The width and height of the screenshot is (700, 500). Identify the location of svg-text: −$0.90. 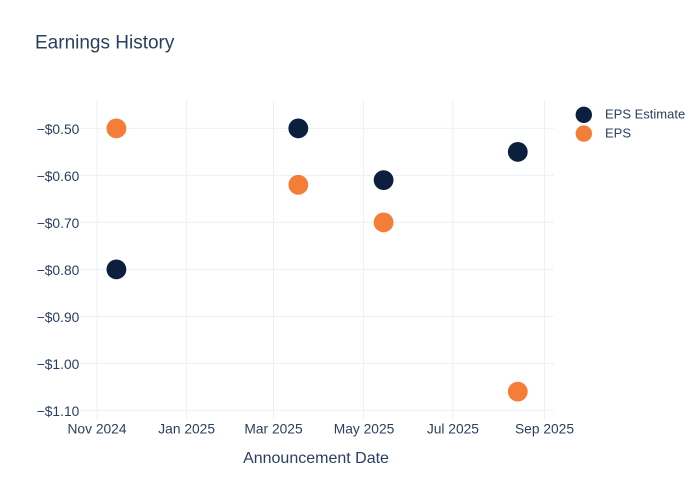
(58, 317).